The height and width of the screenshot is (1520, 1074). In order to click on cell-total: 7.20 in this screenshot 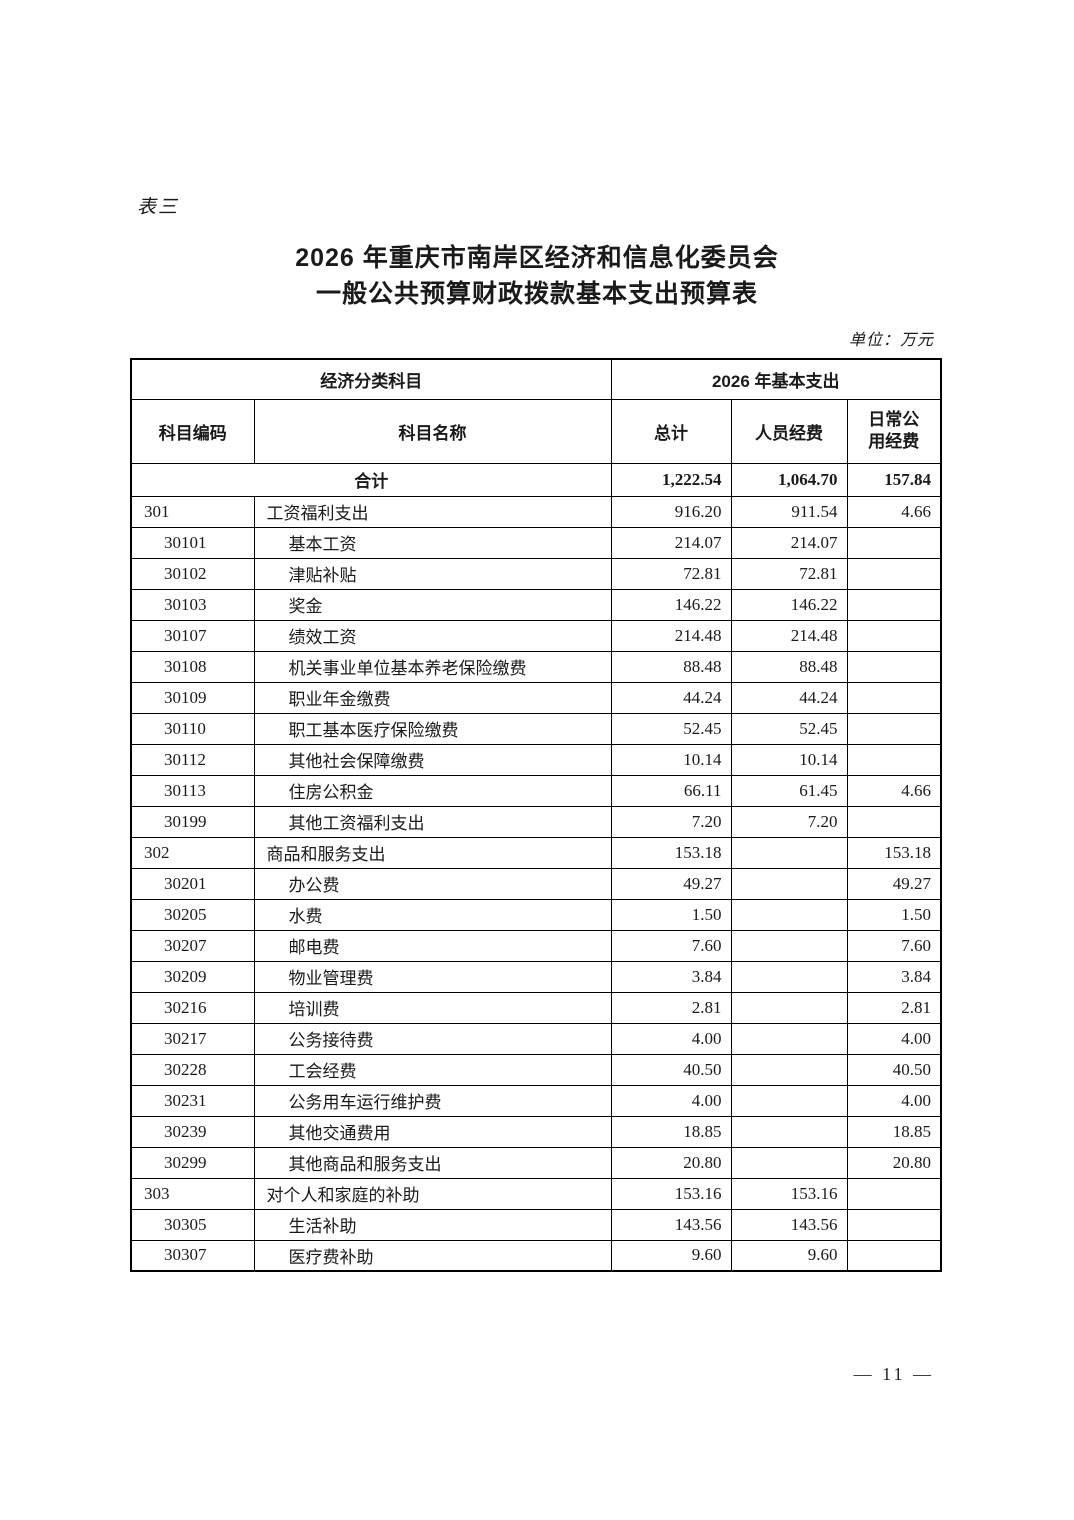, I will do `click(671, 821)`.